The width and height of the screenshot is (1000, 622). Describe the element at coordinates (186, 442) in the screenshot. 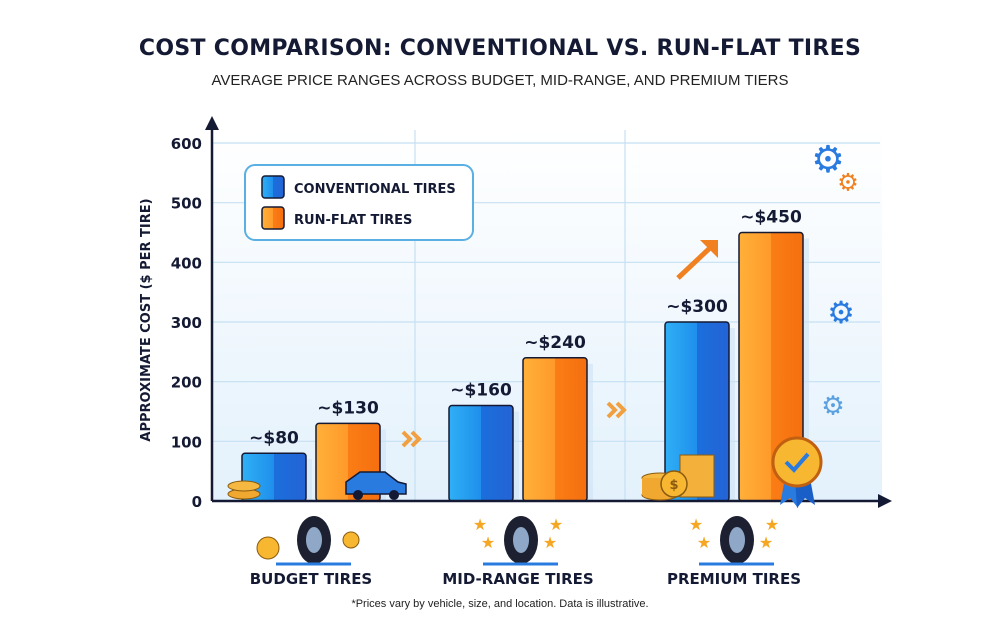

I see `y-tick-label: 100` at that location.